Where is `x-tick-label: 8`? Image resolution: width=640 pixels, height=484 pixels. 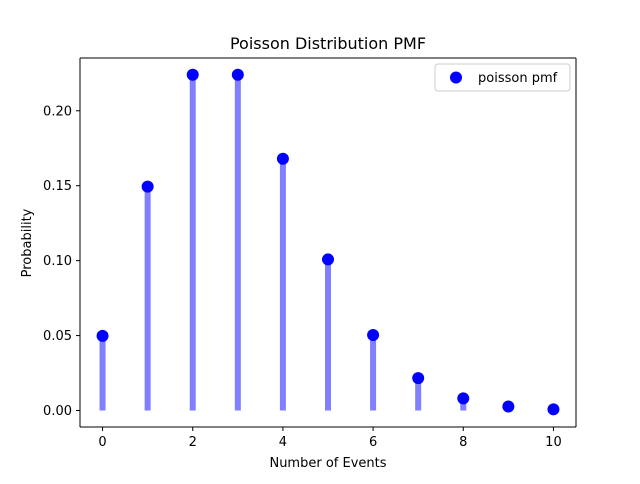 x-tick-label: 8 is located at coordinates (463, 442).